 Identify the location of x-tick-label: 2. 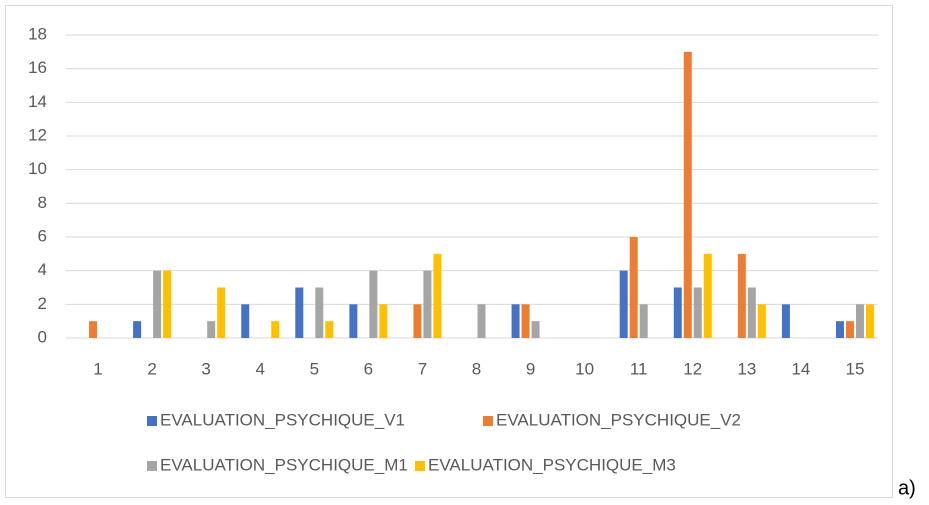
(151, 368).